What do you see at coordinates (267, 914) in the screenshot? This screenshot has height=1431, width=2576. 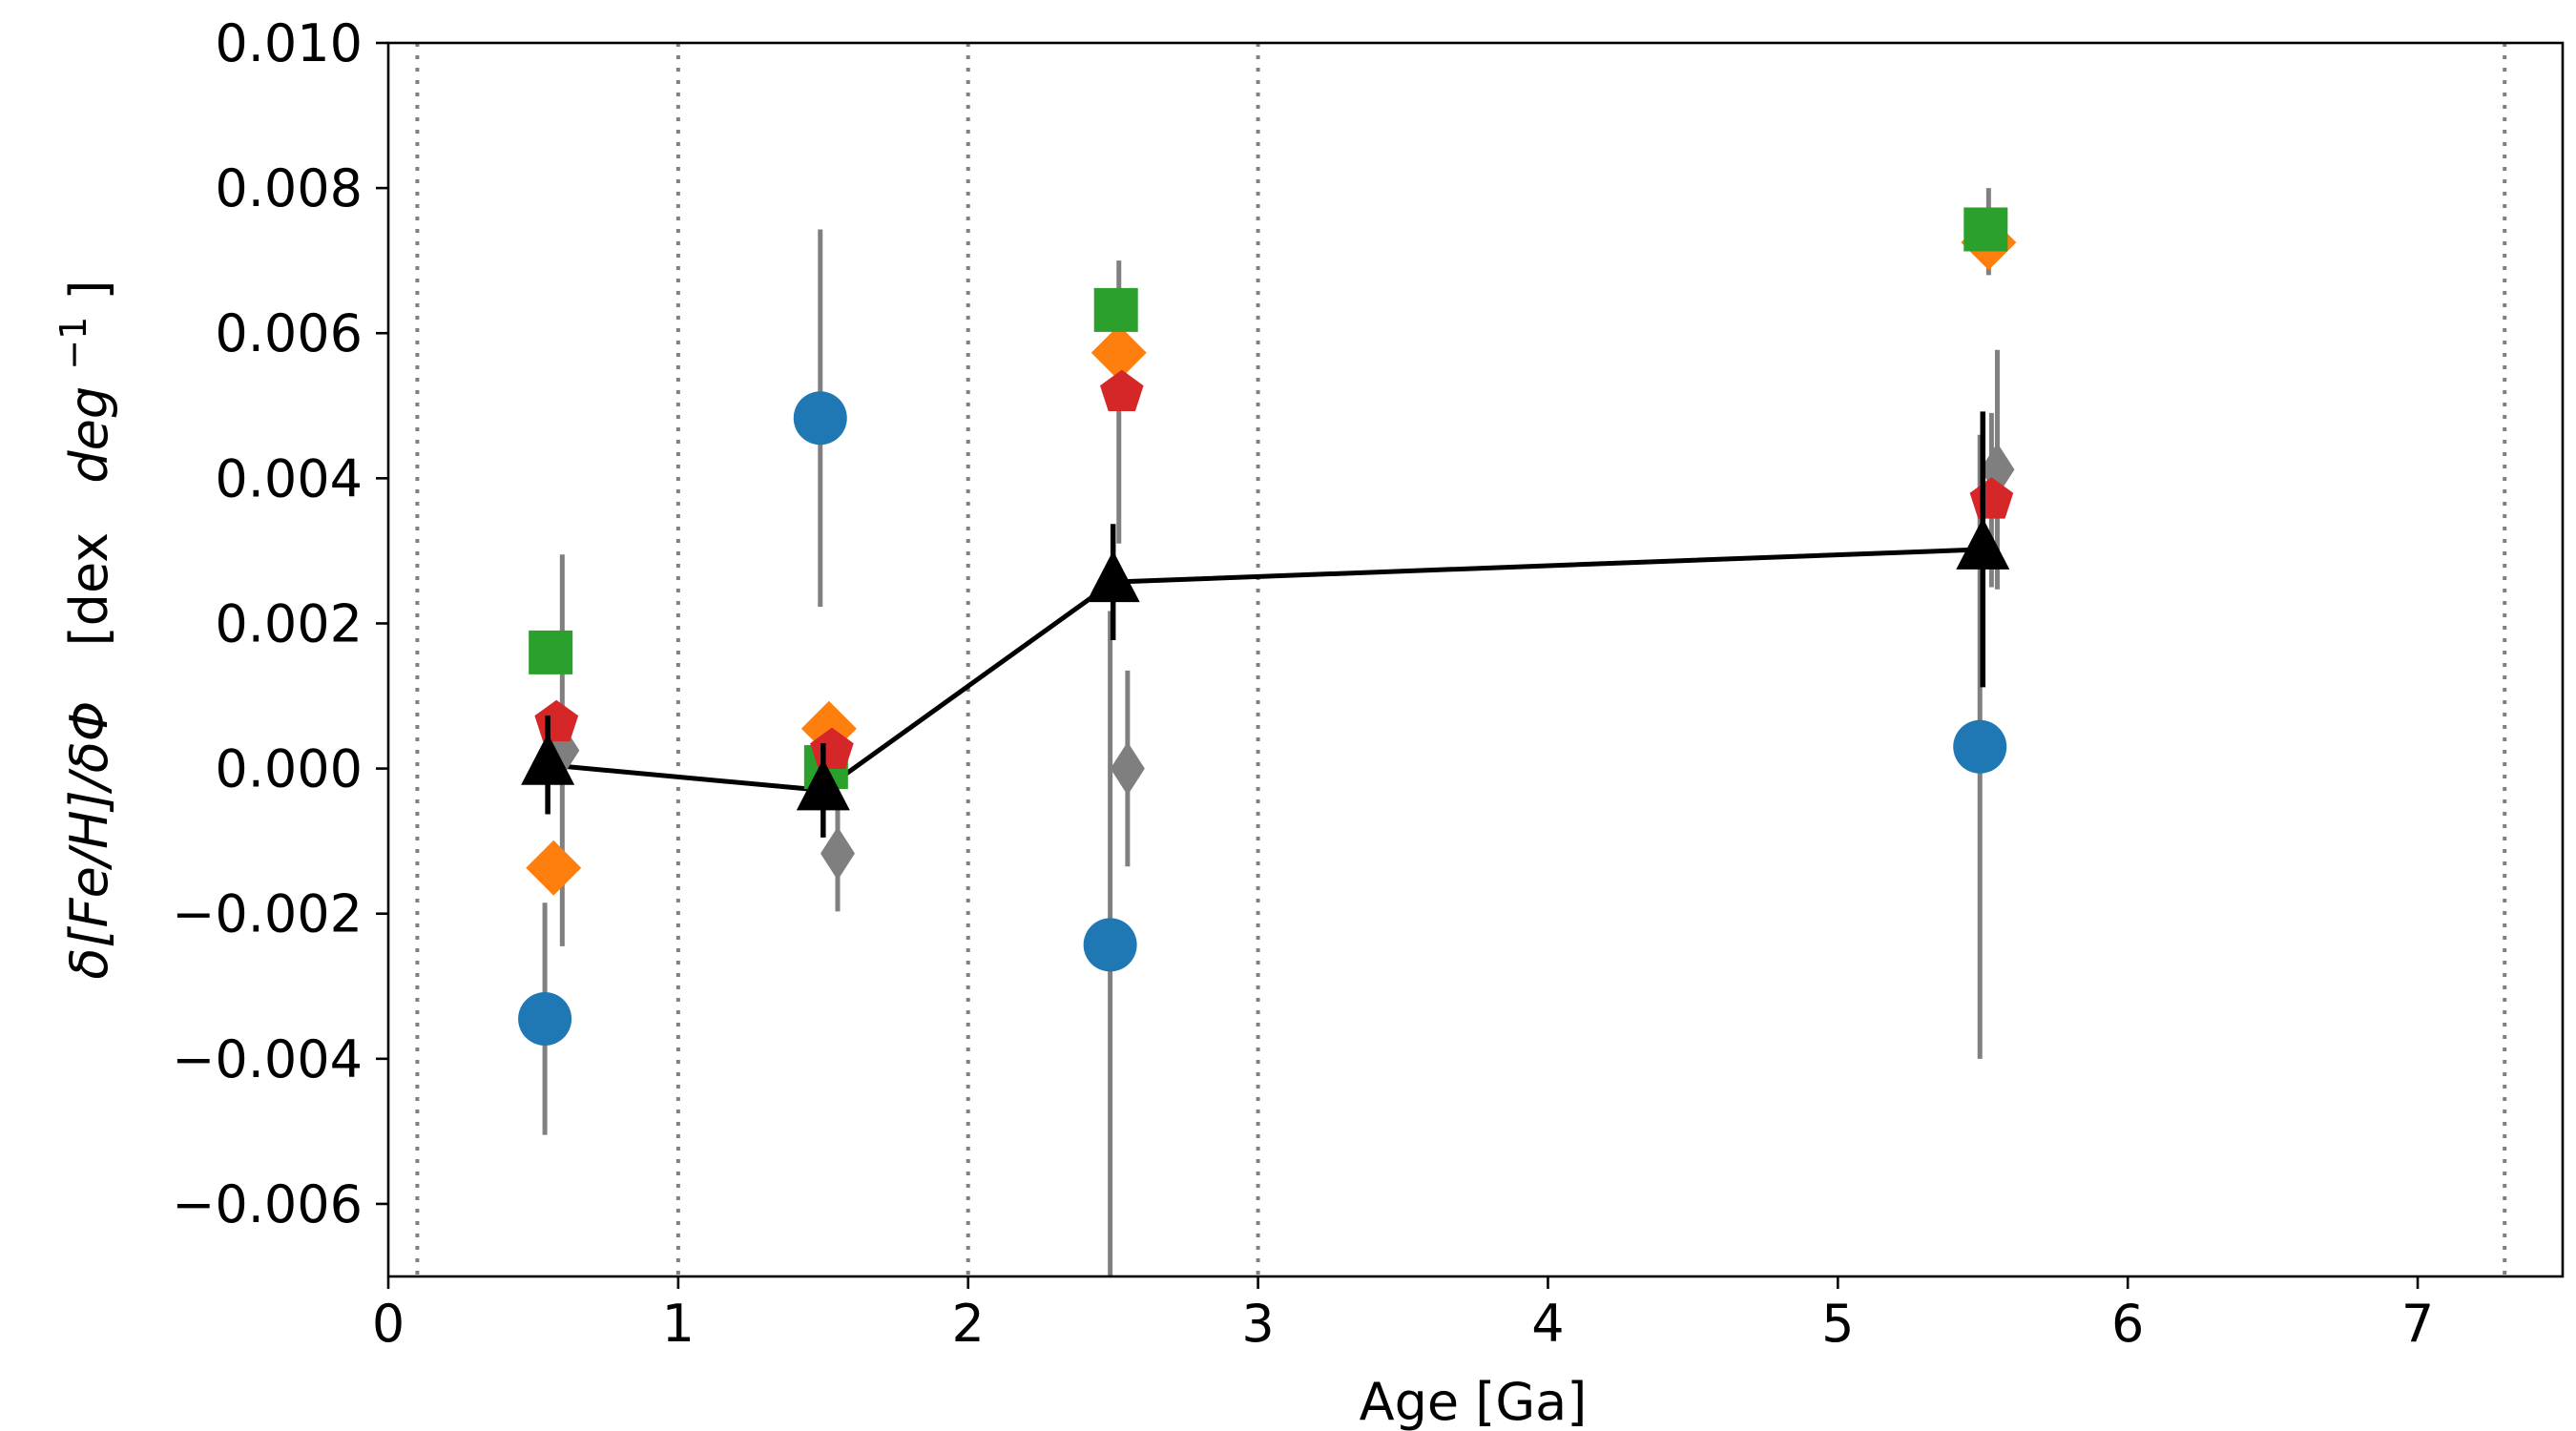 I see `y-tick-label: −0.002` at bounding box center [267, 914].